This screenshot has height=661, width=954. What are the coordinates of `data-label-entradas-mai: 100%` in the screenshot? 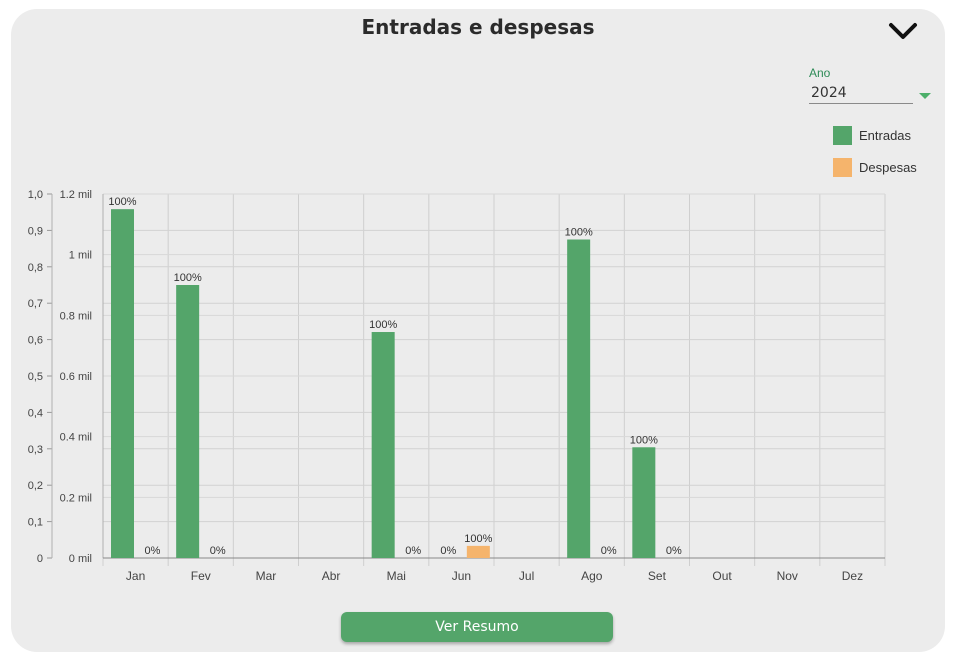 It's located at (383, 325).